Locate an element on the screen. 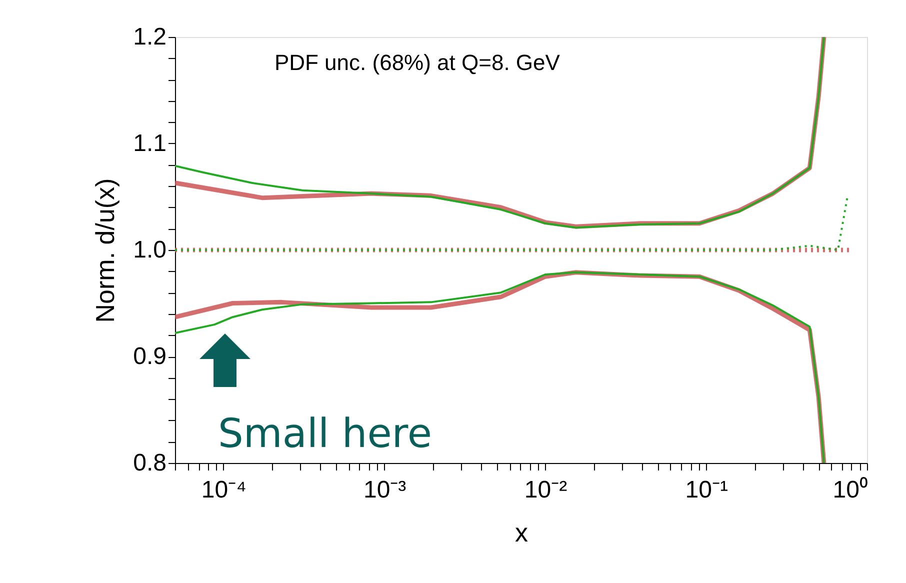 The height and width of the screenshot is (583, 906). y-axis-title: Norm. d/u(x) is located at coordinates (105, 250).